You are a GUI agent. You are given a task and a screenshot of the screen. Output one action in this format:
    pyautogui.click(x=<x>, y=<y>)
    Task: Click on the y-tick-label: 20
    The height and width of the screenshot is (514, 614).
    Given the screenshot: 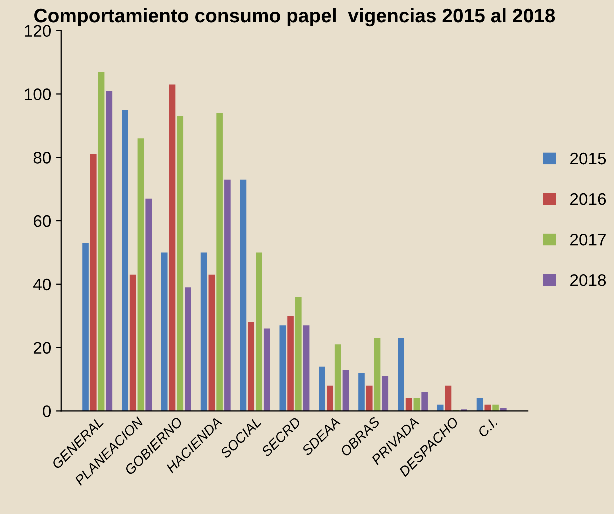 What is the action you would take?
    pyautogui.click(x=43, y=348)
    